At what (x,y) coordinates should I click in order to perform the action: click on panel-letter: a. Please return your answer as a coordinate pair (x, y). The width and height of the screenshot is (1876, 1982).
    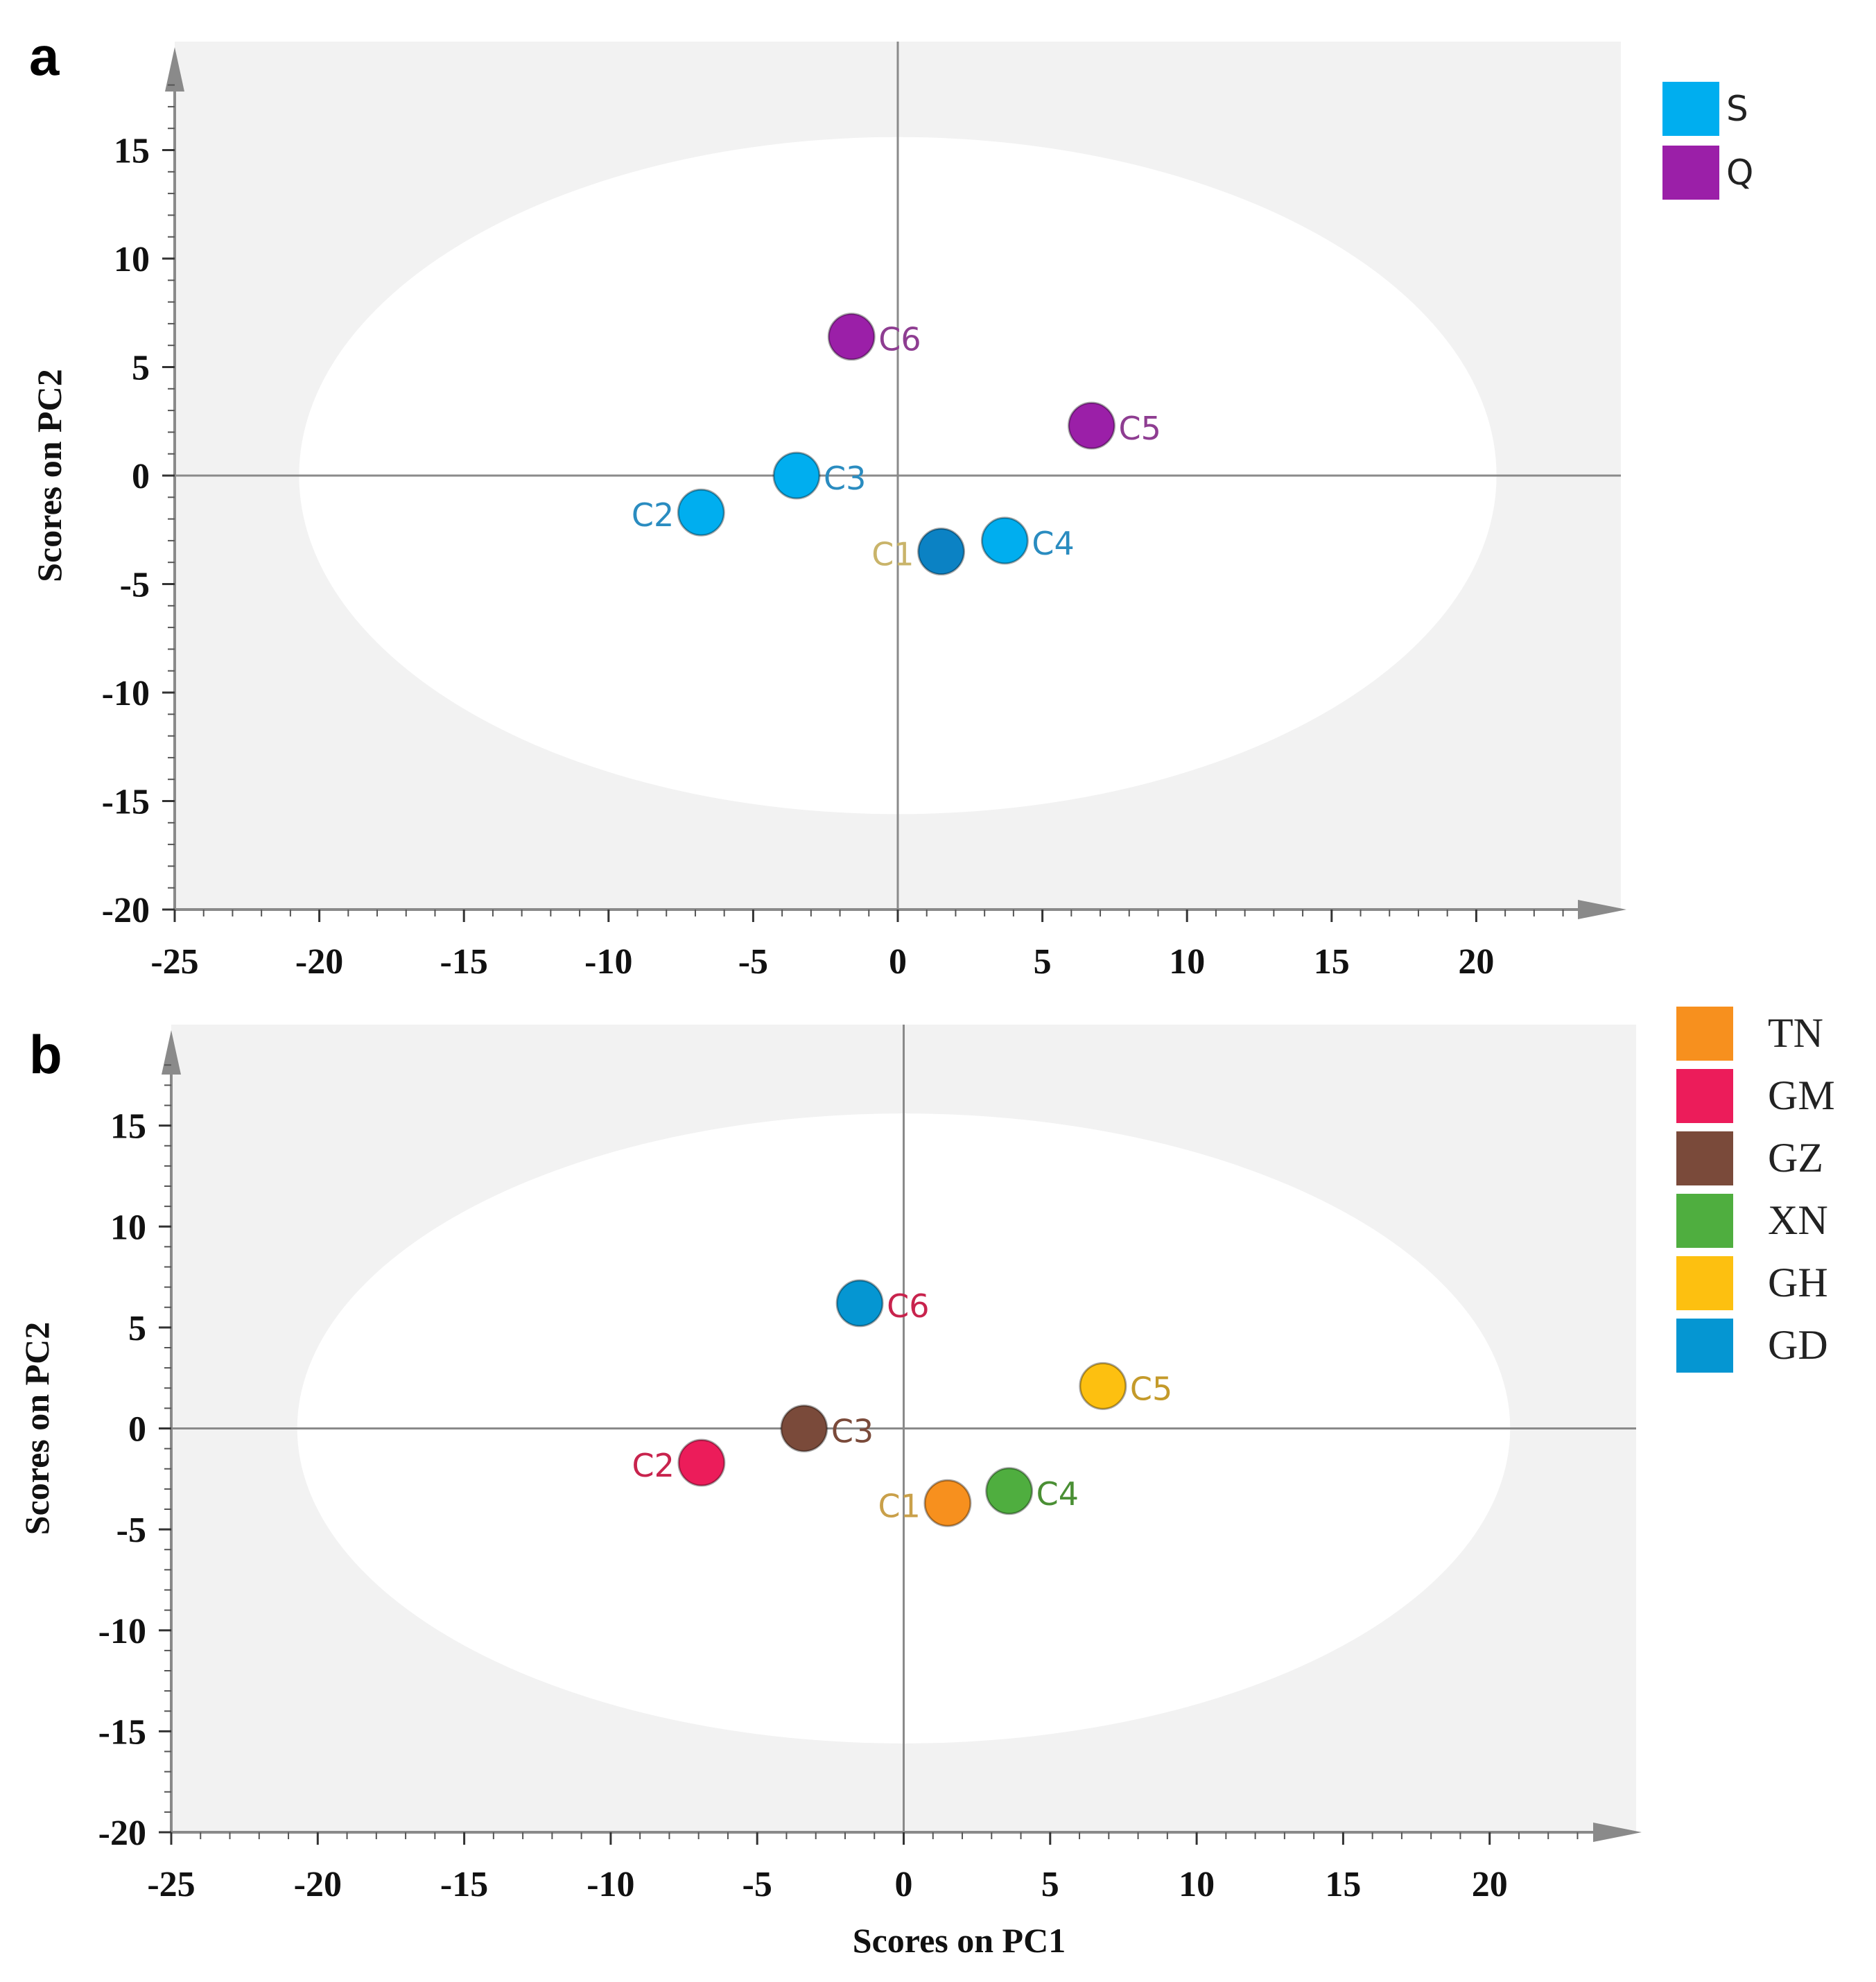
    Looking at the image, I should click on (44, 56).